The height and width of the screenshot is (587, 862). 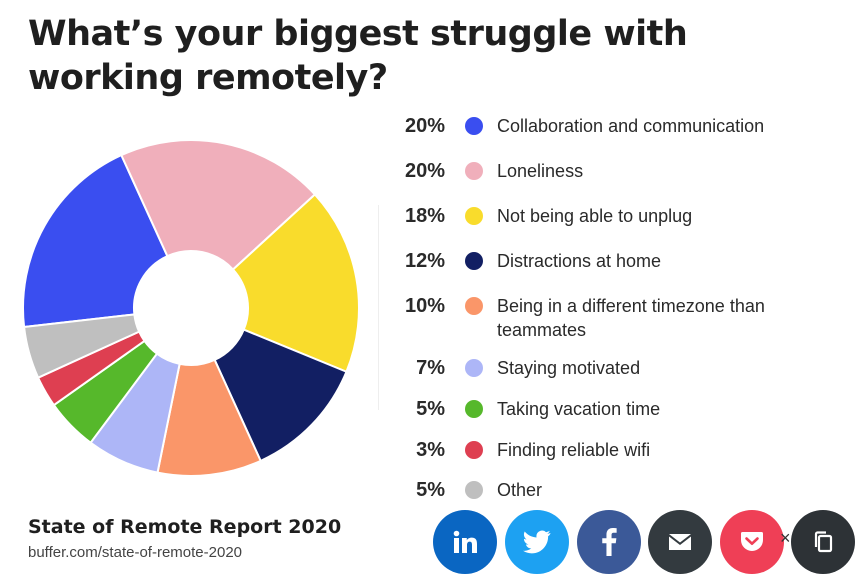 I want to click on legend-label: Staying motivated, so click(x=569, y=368).